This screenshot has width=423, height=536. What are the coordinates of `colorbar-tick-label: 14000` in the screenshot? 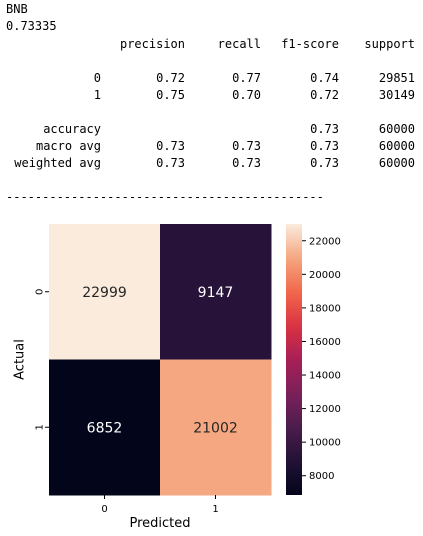 It's located at (325, 376).